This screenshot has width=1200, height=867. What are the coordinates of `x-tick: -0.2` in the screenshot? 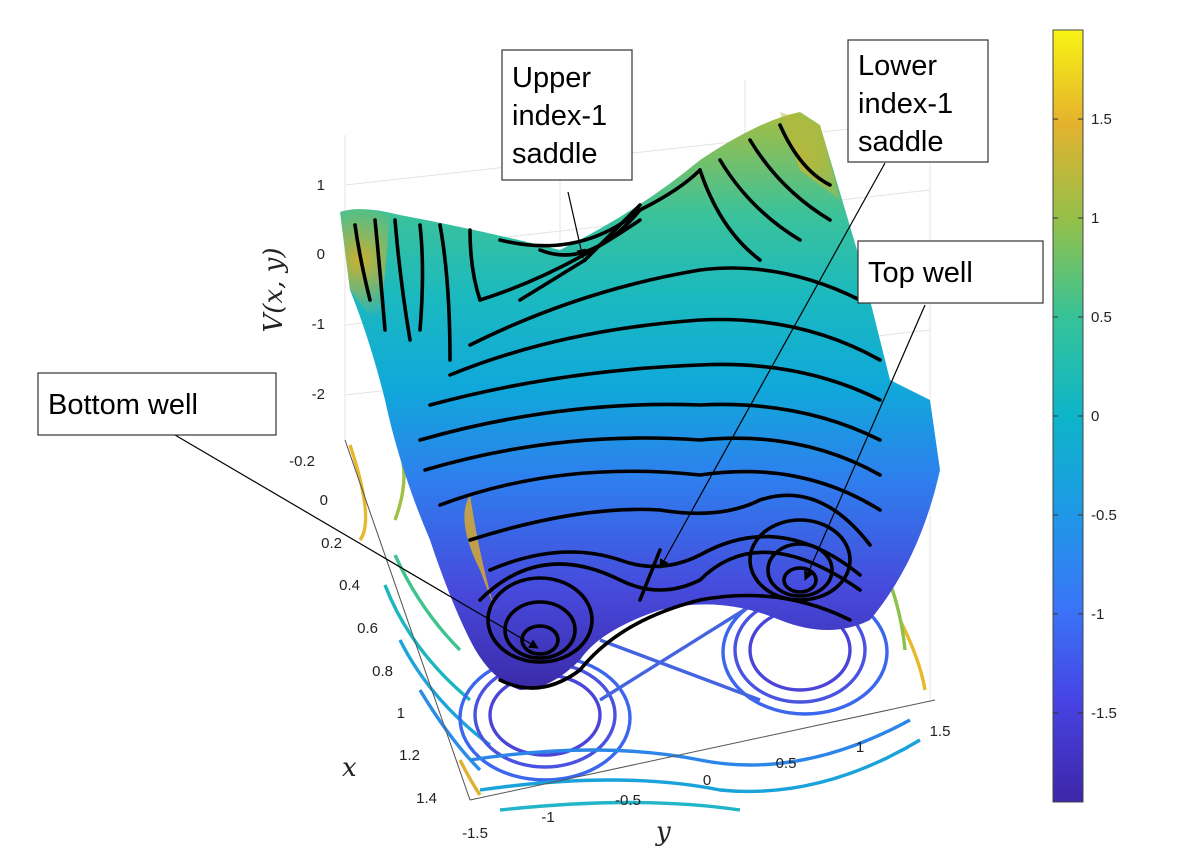 It's located at (302, 461).